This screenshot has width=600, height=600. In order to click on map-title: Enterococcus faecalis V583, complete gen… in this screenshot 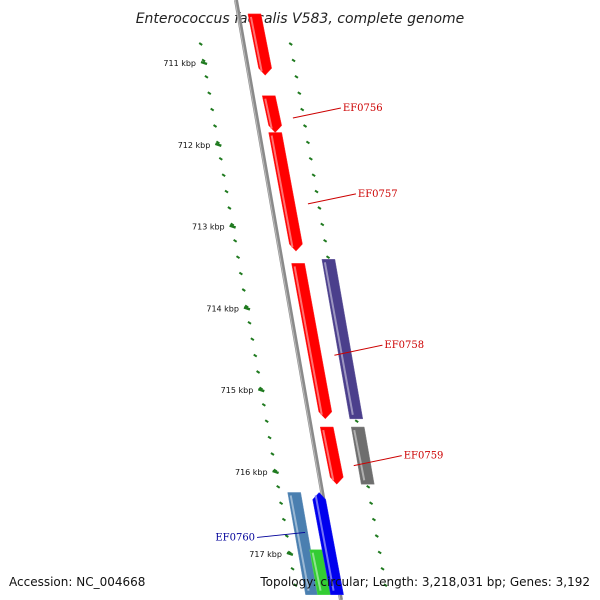, I will do `click(300, 19)`.